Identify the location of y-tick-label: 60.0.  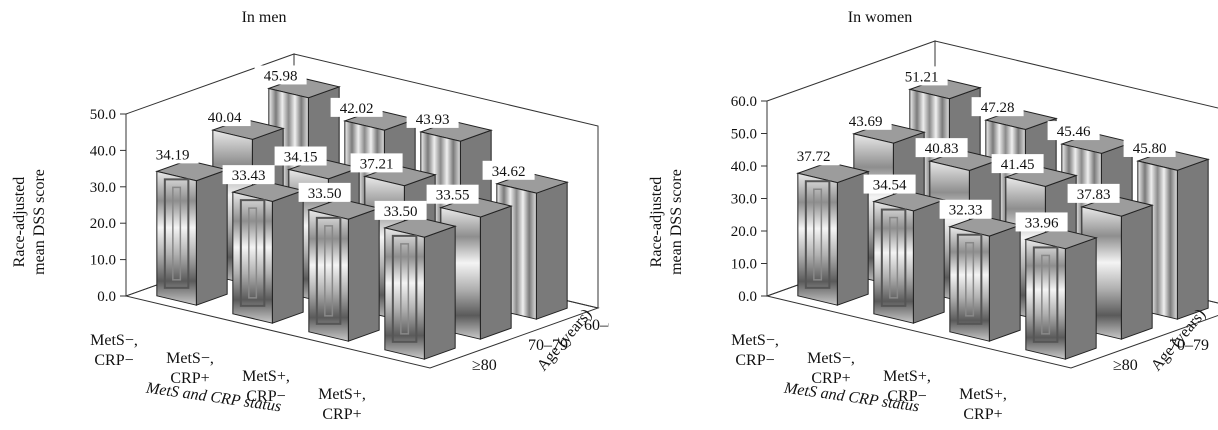
(744, 102).